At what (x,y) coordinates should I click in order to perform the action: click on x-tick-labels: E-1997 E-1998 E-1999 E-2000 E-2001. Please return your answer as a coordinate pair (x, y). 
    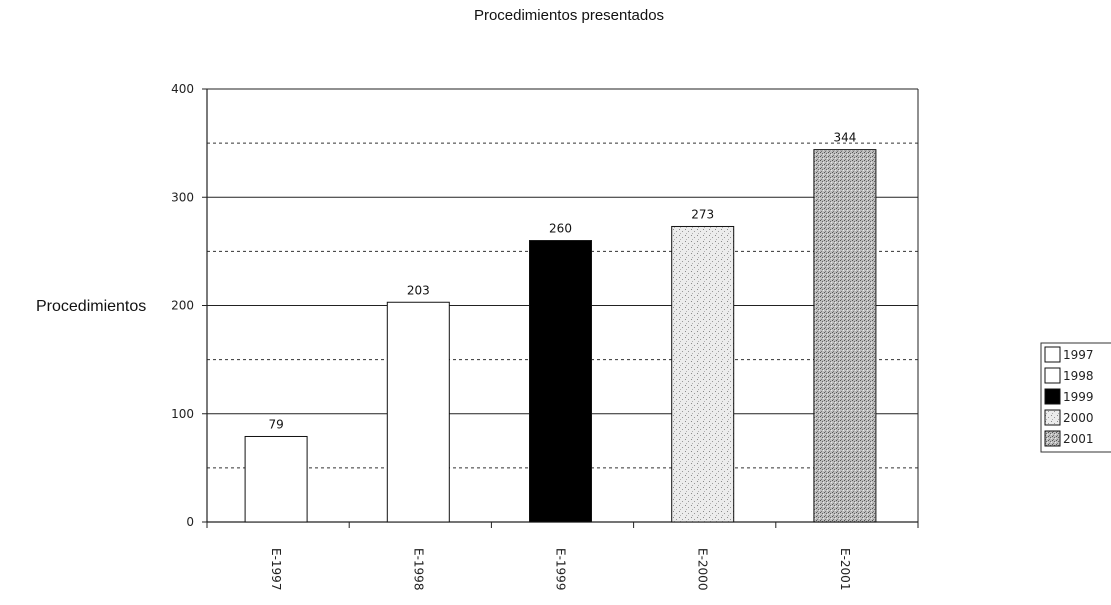
    Looking at the image, I should click on (560, 569).